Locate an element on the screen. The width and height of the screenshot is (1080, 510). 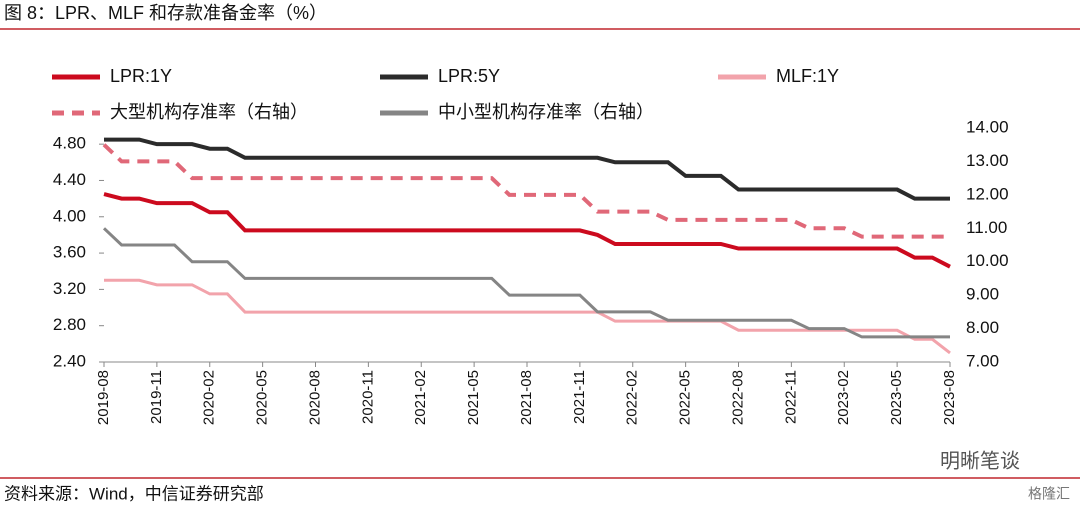
y2-tick-label: 10.00 is located at coordinates (987, 260).